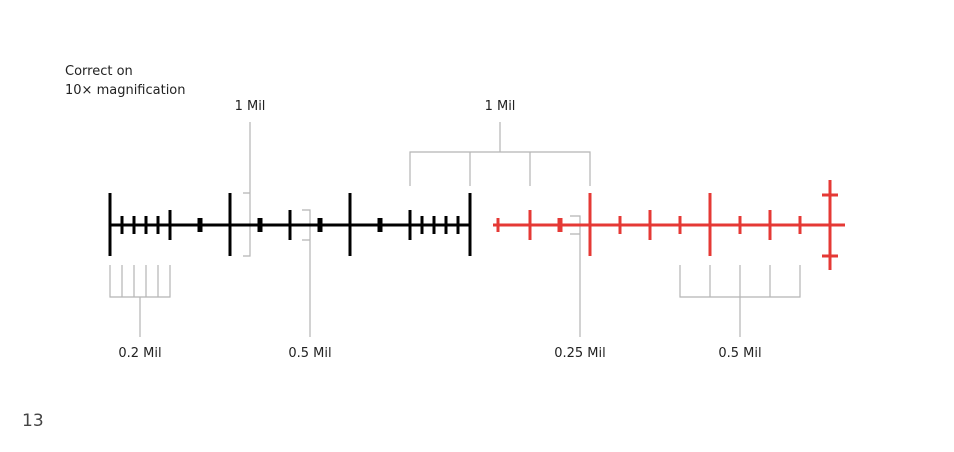  What do you see at coordinates (125, 90) in the screenshot?
I see `note-line: 10× magnification` at bounding box center [125, 90].